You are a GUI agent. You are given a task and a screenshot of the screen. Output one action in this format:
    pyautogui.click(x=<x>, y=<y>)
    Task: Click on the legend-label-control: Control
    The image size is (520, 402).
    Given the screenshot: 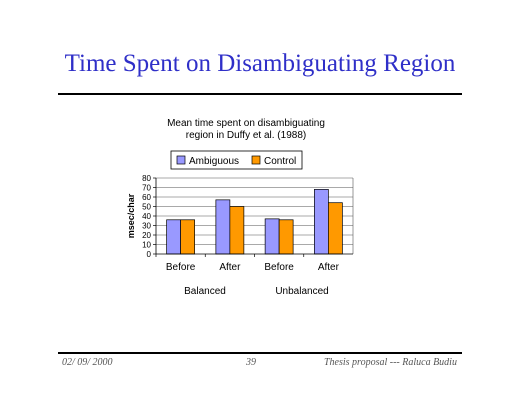 What is the action you would take?
    pyautogui.click(x=280, y=161)
    